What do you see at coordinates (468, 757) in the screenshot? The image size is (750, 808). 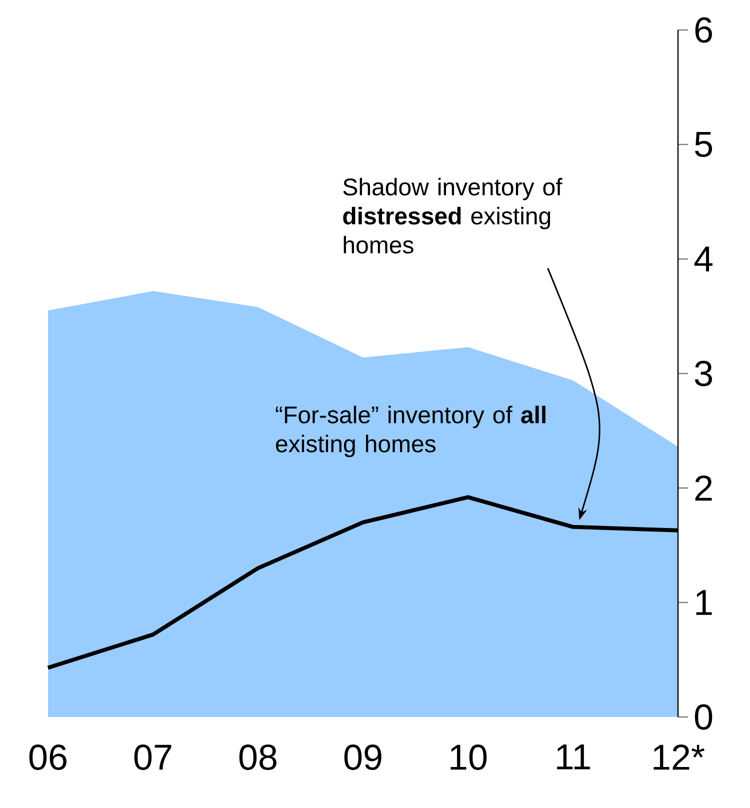 I see `x-tick-label: 10` at bounding box center [468, 757].